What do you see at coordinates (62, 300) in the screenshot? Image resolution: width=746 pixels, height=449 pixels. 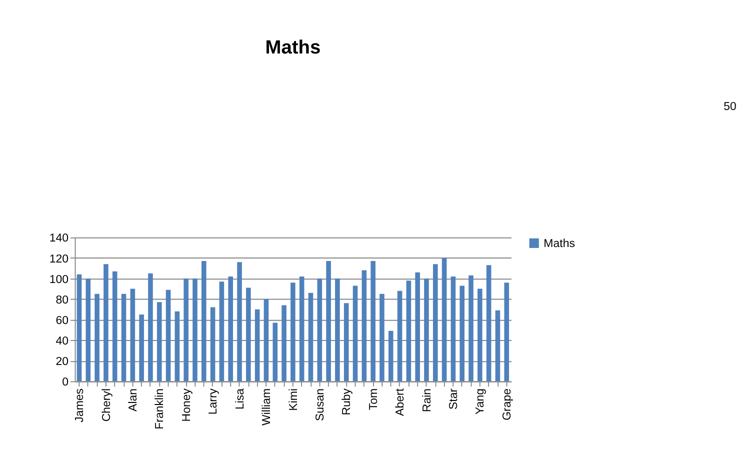 I see `y-tick-label: 80` at bounding box center [62, 300].